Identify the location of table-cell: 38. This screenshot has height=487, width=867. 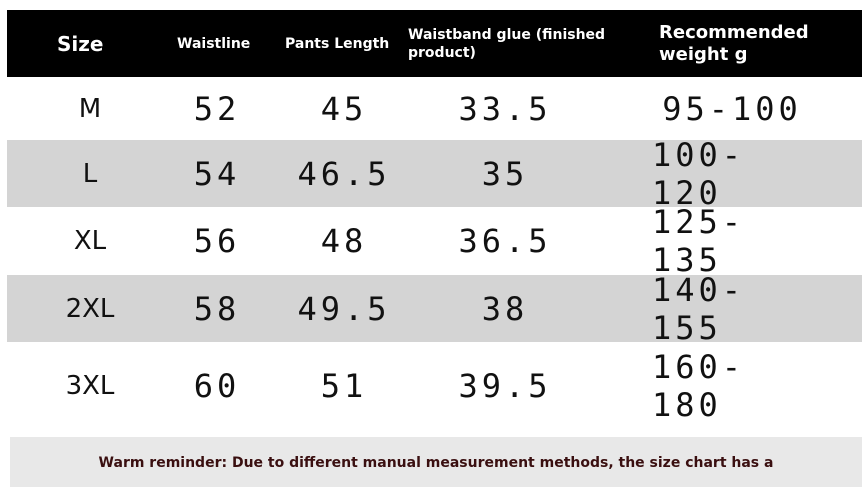
(505, 308).